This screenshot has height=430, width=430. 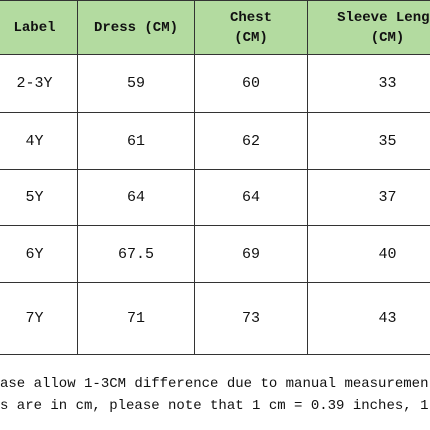 What do you see at coordinates (251, 84) in the screenshot?
I see `table-cell: 60` at bounding box center [251, 84].